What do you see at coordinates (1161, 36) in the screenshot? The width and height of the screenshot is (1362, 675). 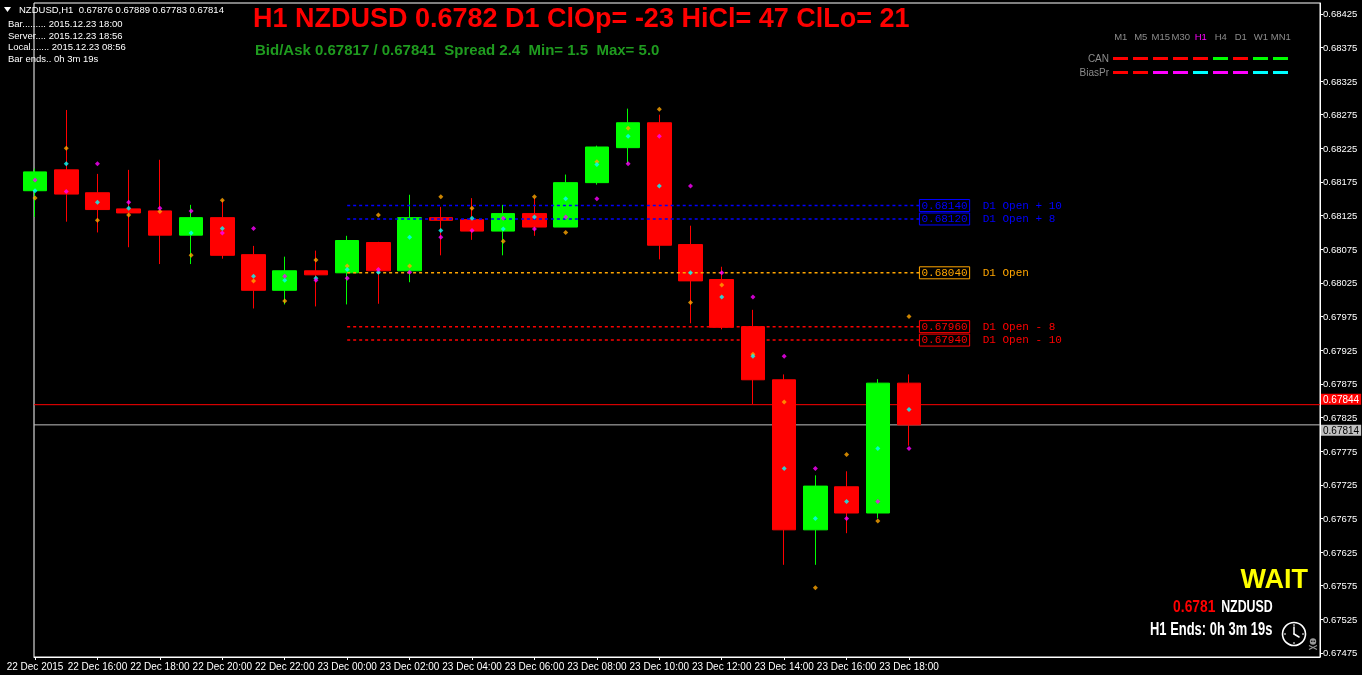 I see `annotation: M15` at bounding box center [1161, 36].